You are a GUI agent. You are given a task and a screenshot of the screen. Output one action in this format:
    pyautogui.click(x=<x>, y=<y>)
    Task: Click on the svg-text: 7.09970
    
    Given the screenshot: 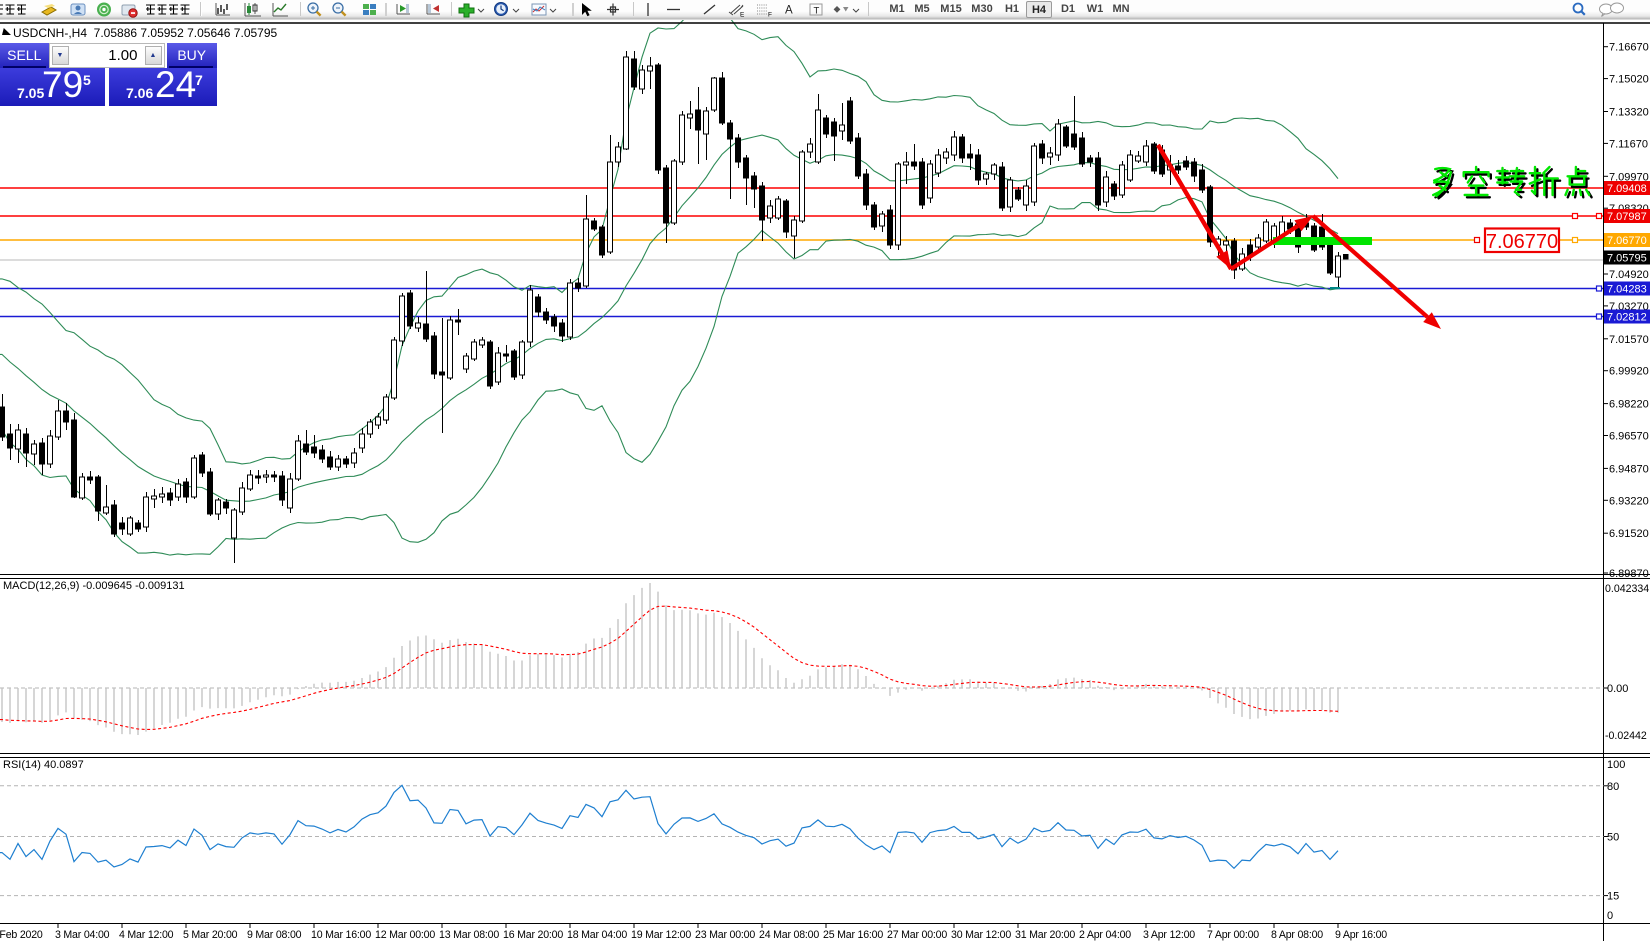 What is the action you would take?
    pyautogui.click(x=1629, y=177)
    